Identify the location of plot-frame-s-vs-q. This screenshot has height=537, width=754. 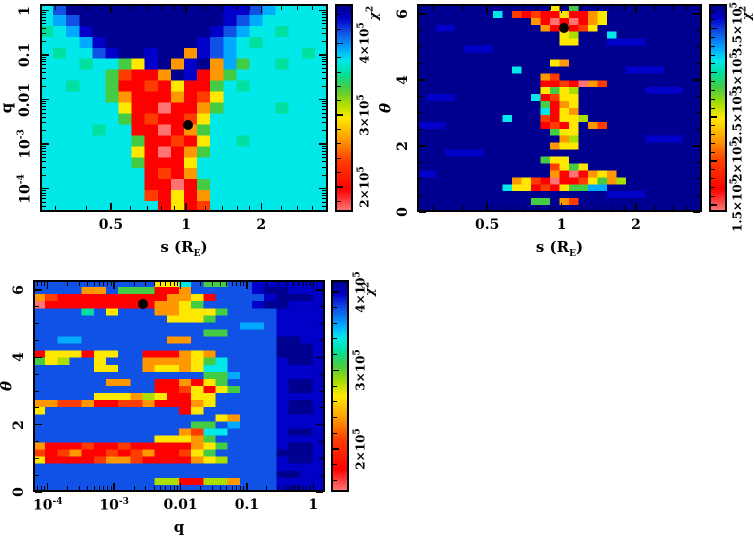
(184, 108).